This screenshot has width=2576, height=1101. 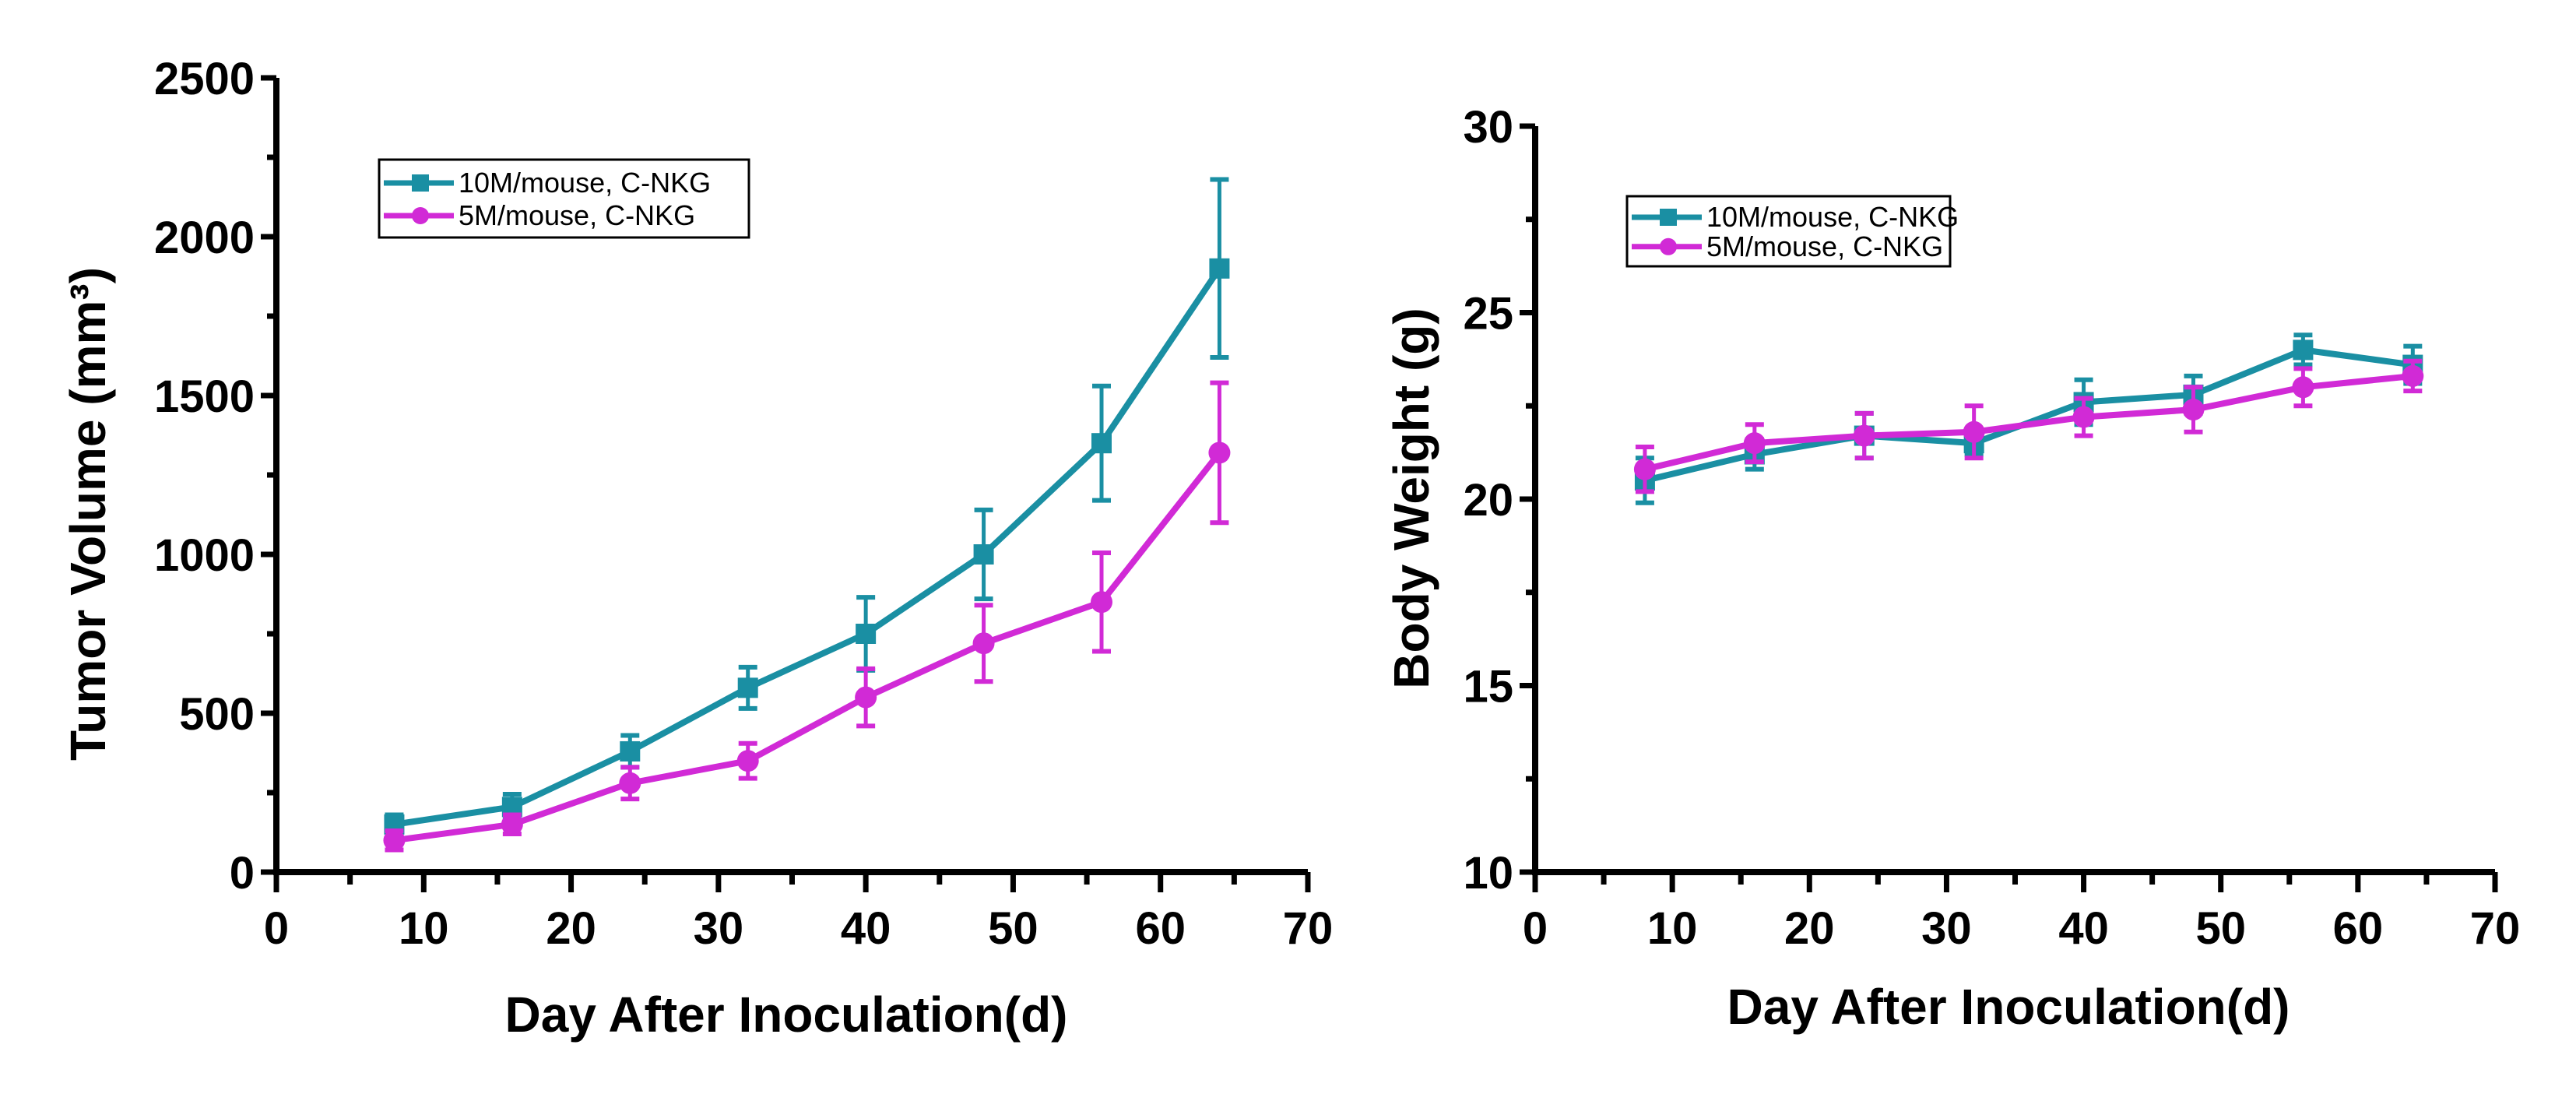 I want to click on y-tick-label: 500, so click(x=217, y=714).